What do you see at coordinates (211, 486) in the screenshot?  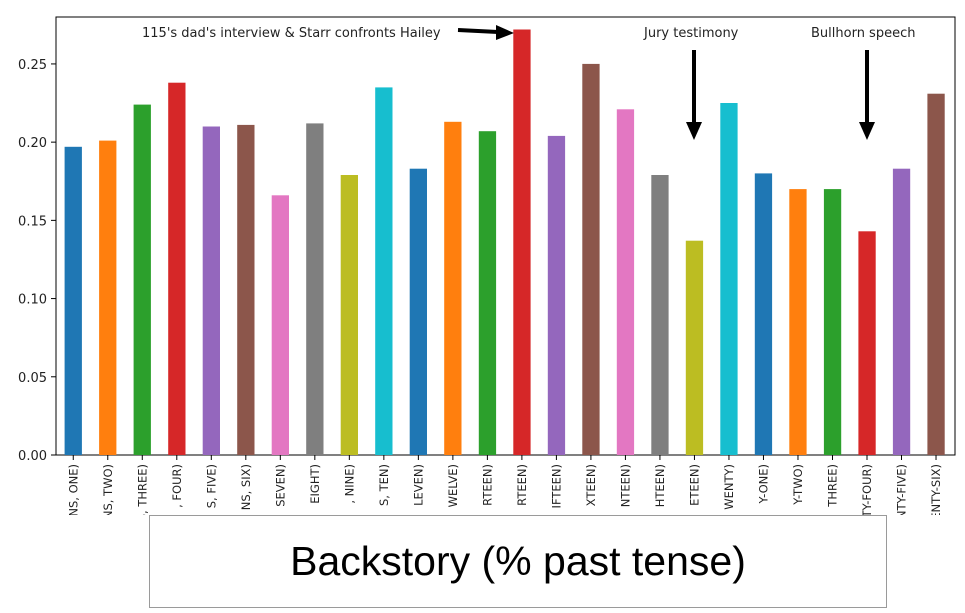 I see `x-tick-label: S, FIVE)` at bounding box center [211, 486].